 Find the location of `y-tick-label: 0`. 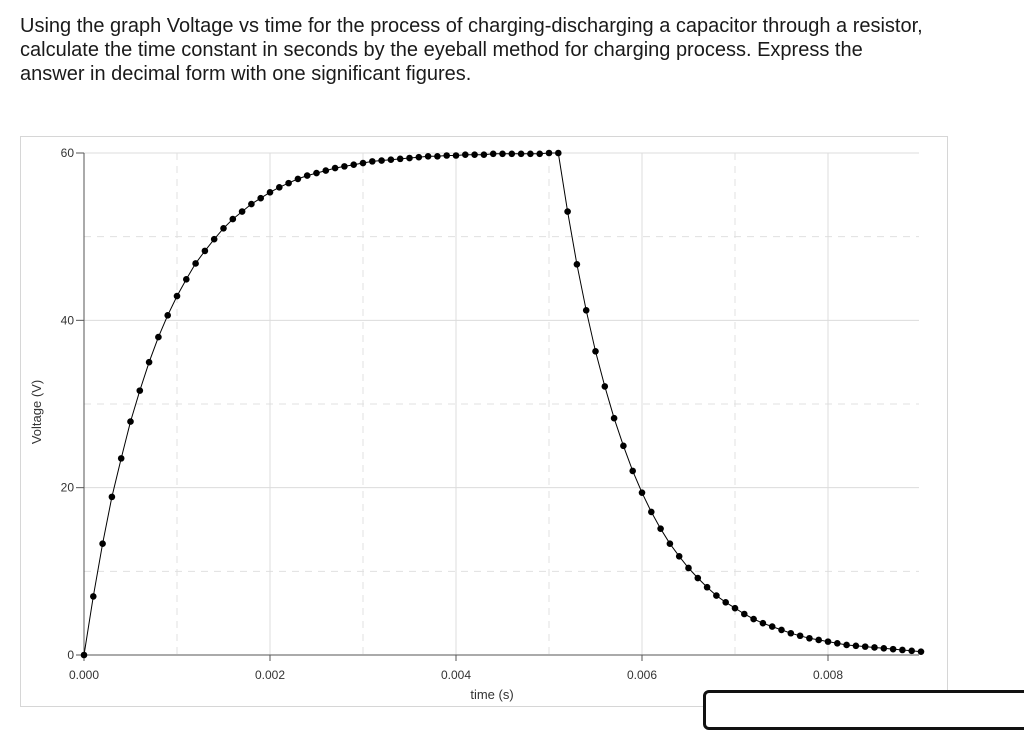

y-tick-label: 0 is located at coordinates (70, 655).